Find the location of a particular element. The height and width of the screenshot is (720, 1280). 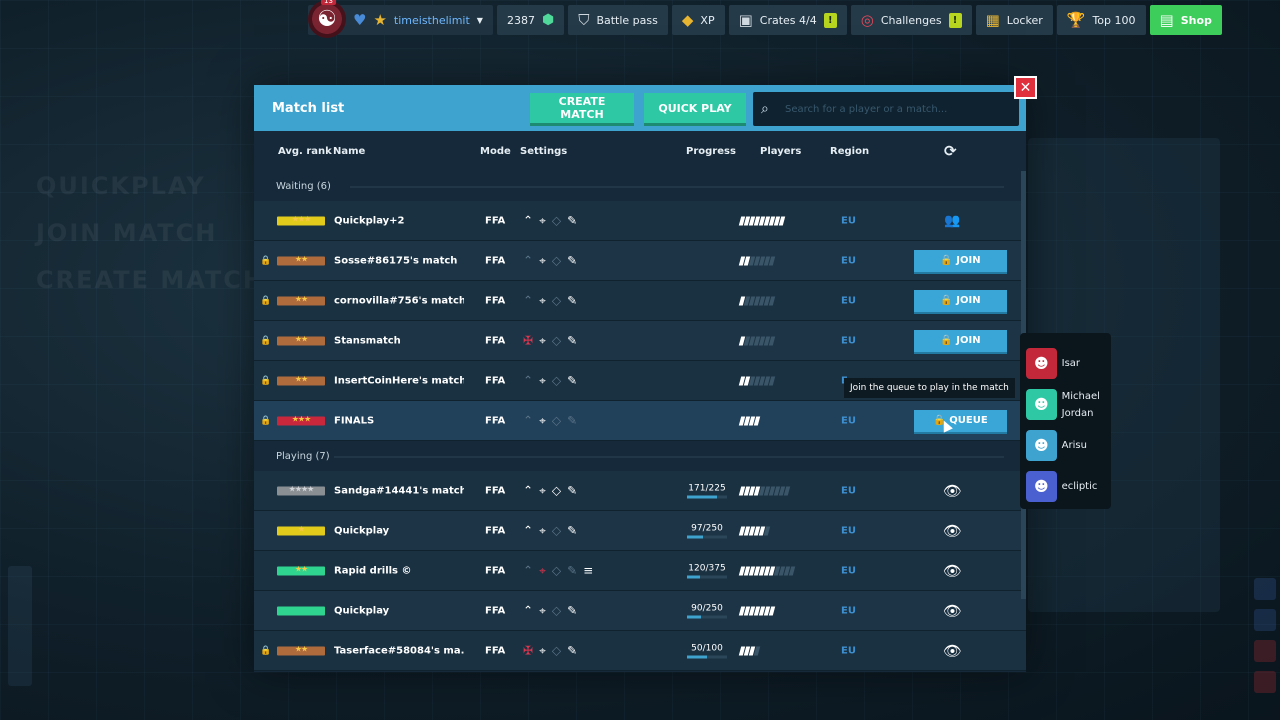

table-row: ★★ Rapid drills © FFA ⌃ ⌖ ◇ ✎ ≡ 120/375 EU 👁 is located at coordinates (640, 571).